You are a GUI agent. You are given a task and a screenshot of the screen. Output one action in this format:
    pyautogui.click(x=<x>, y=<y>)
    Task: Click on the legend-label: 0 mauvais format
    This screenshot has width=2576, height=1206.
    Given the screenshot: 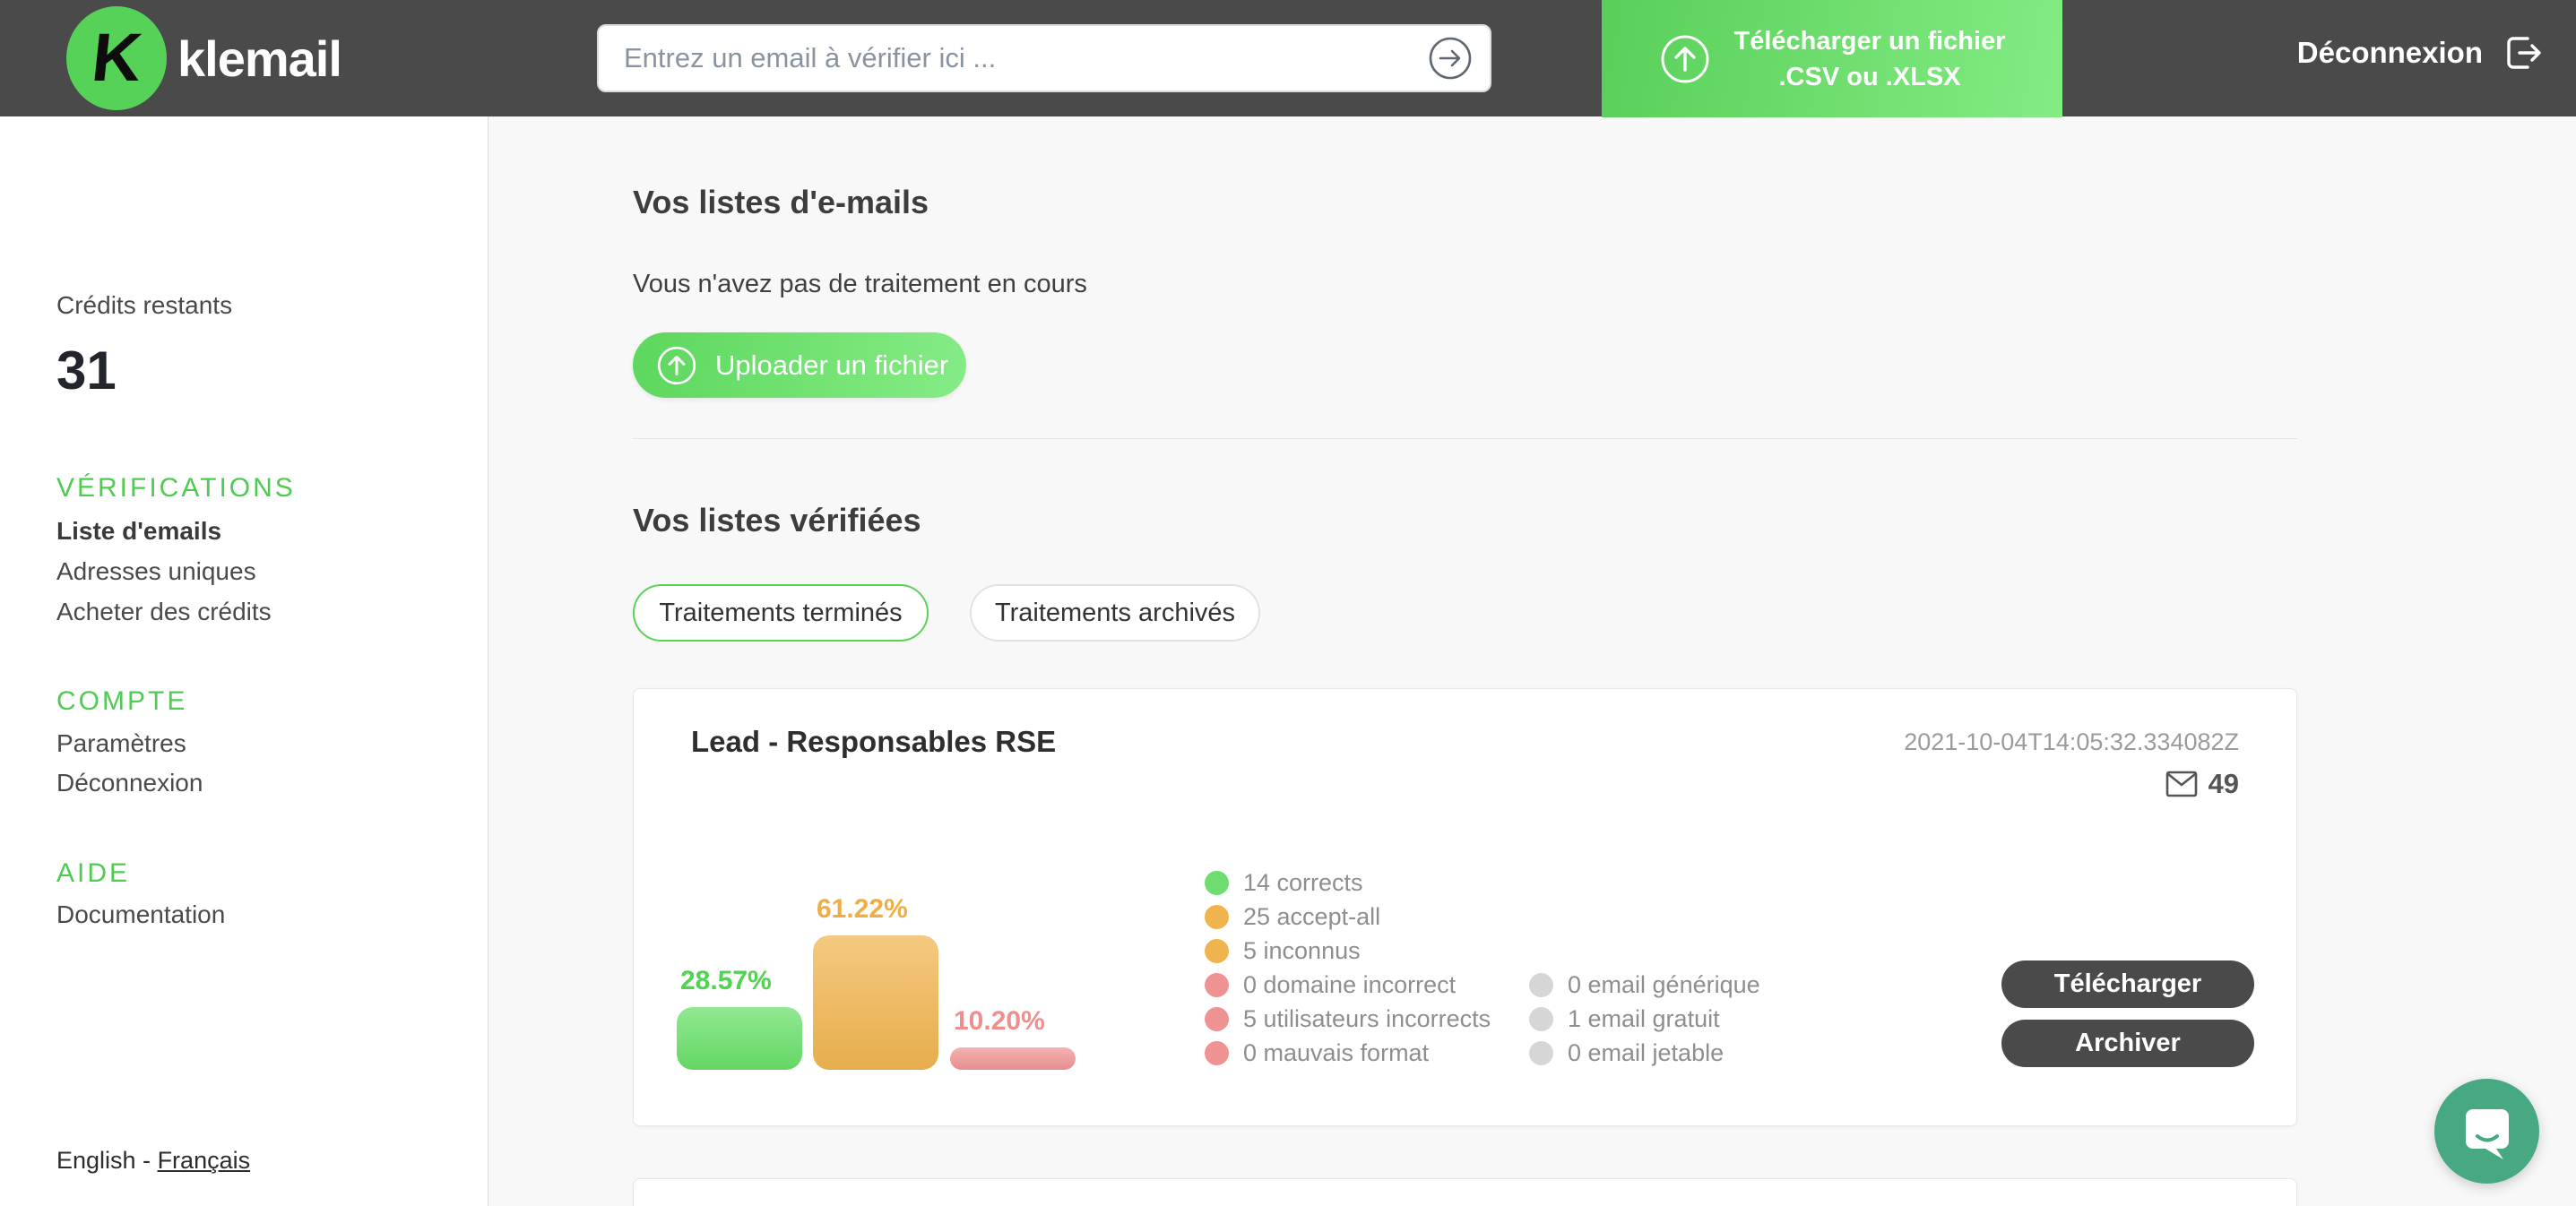 What is the action you would take?
    pyautogui.click(x=1336, y=1052)
    